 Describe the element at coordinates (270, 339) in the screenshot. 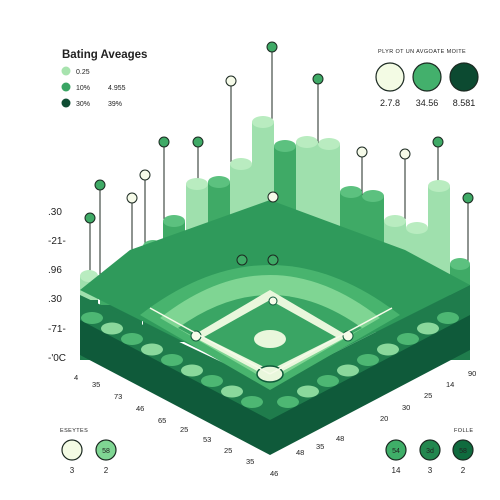

I see `pitchers-mound` at that location.